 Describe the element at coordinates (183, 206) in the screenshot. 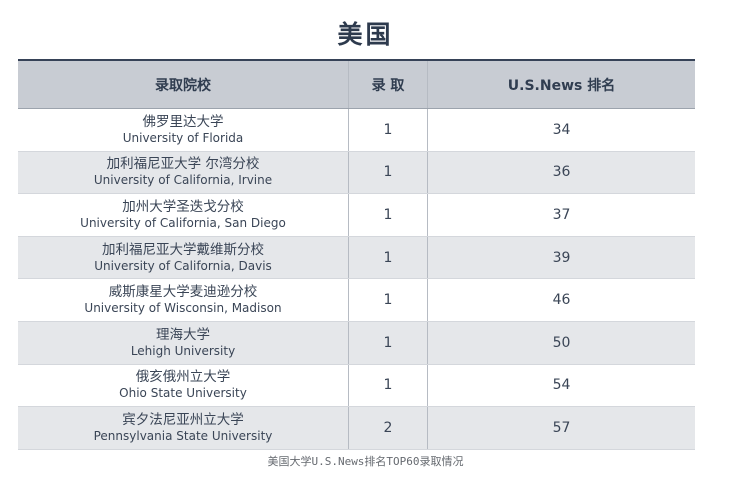

I see `school-name-cn: 加州大学圣迭戈分校` at that location.